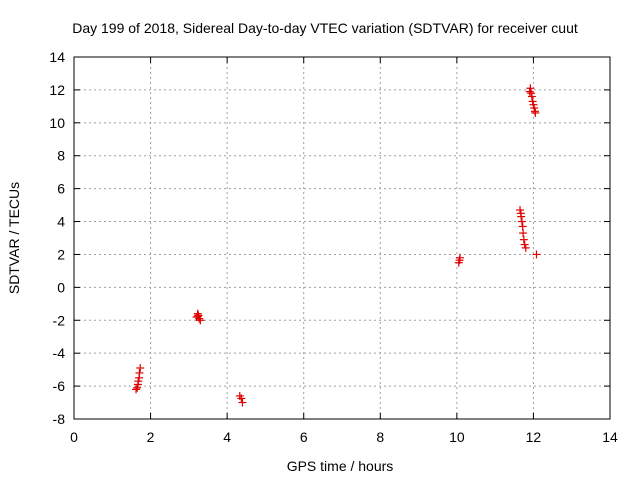  What do you see at coordinates (59, 353) in the screenshot?
I see `y-tick-label: -4` at bounding box center [59, 353].